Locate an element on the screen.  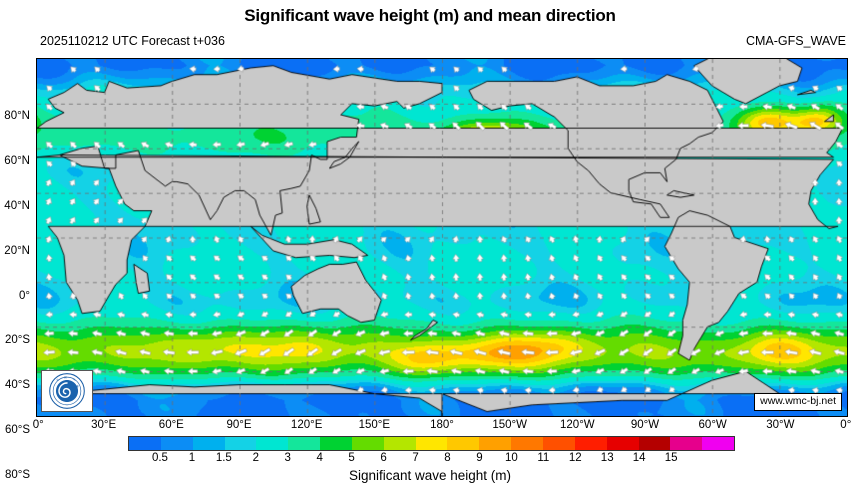
colorbar-tick-3: 2 is located at coordinates (255, 458).